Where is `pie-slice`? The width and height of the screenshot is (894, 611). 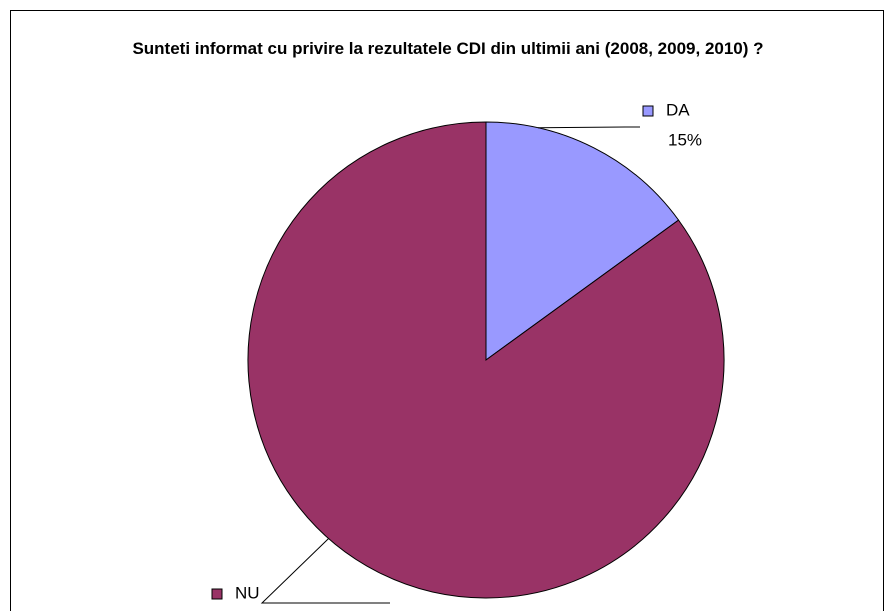 pie-slice is located at coordinates (582, 241).